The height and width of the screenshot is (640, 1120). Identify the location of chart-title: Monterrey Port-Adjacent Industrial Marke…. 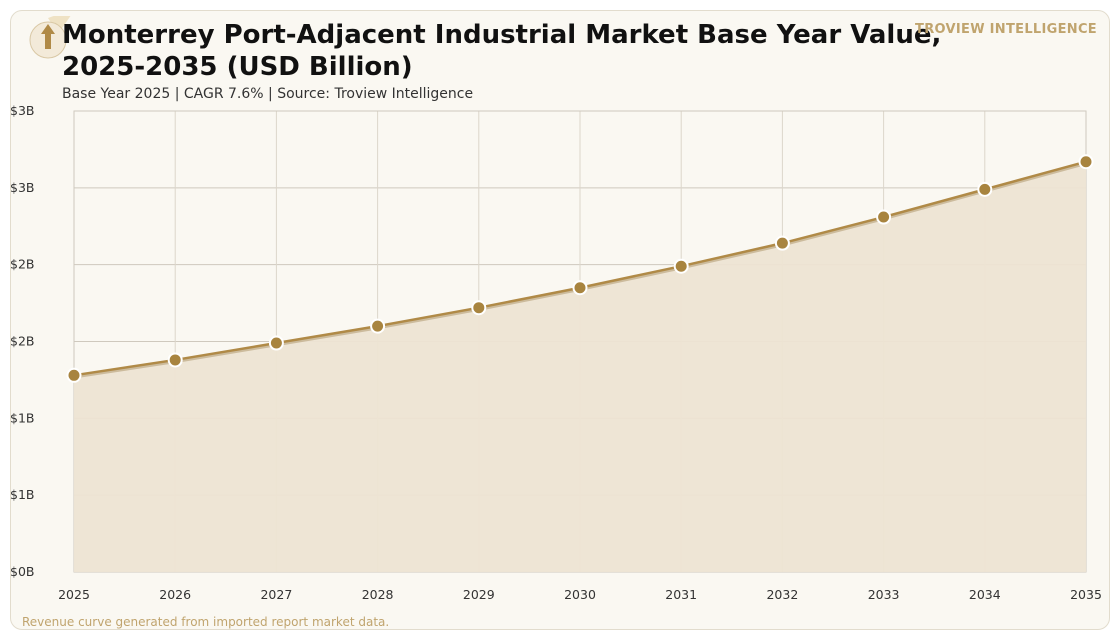
(502, 51).